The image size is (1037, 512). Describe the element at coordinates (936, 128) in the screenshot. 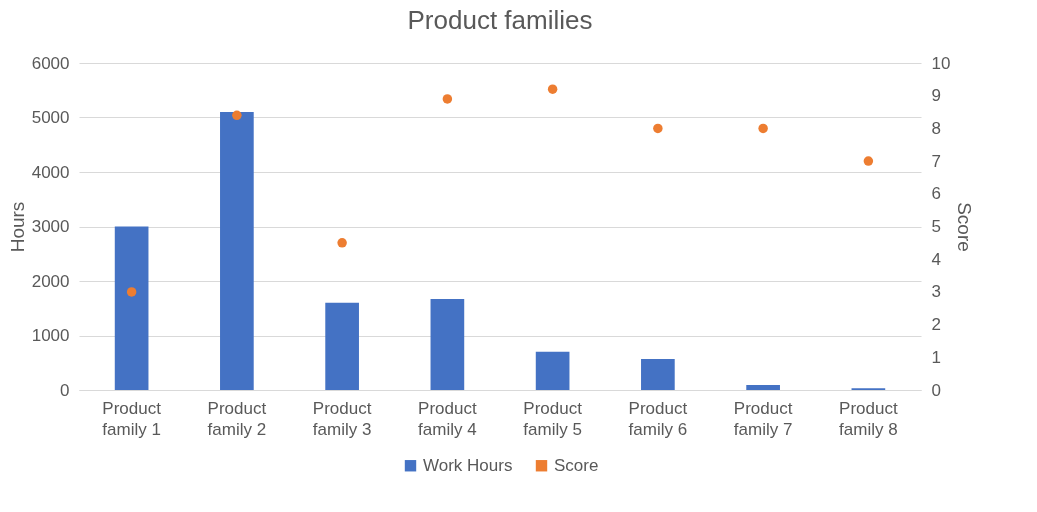

I see `y2-tick-label: 8` at that location.